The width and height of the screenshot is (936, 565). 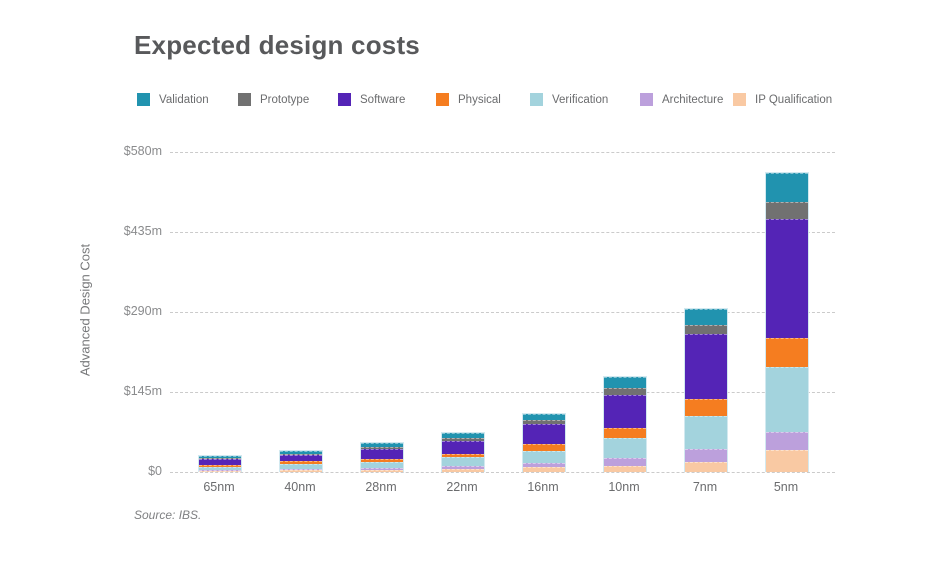 I want to click on y-axis-tick-label: $290m, so click(x=142, y=311).